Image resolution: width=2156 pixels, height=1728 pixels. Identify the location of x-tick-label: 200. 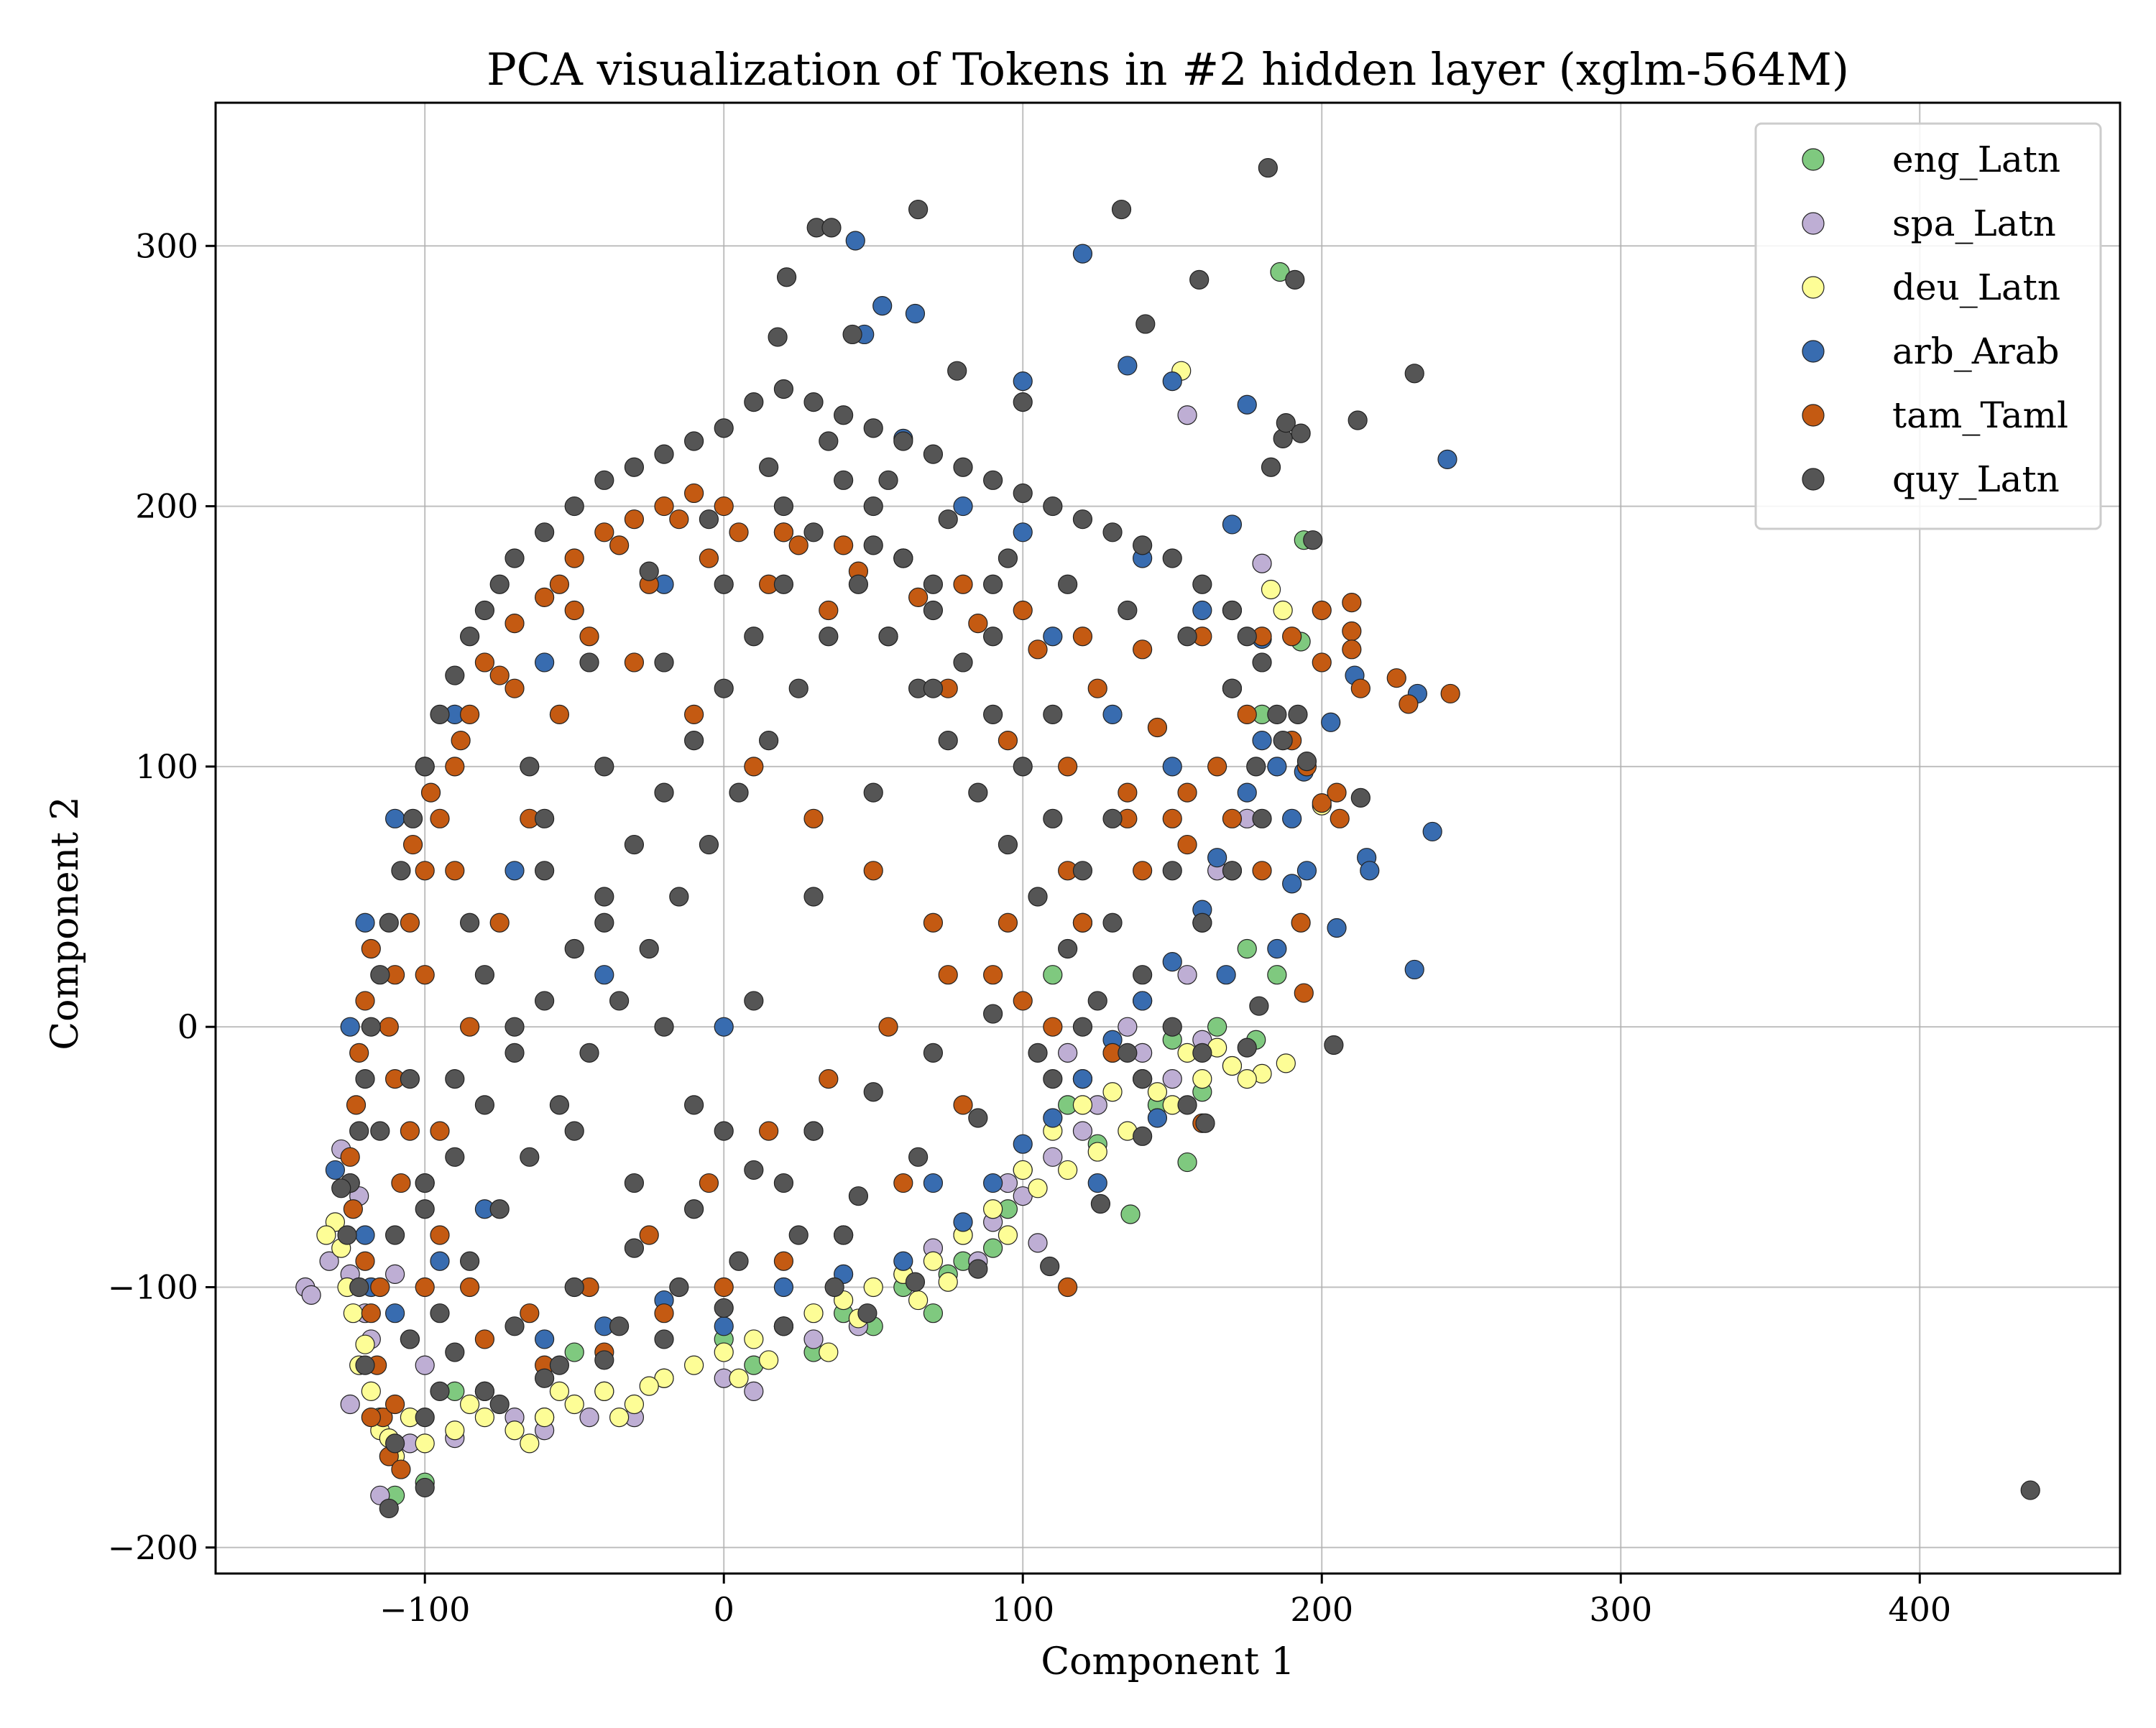
(1321, 1609).